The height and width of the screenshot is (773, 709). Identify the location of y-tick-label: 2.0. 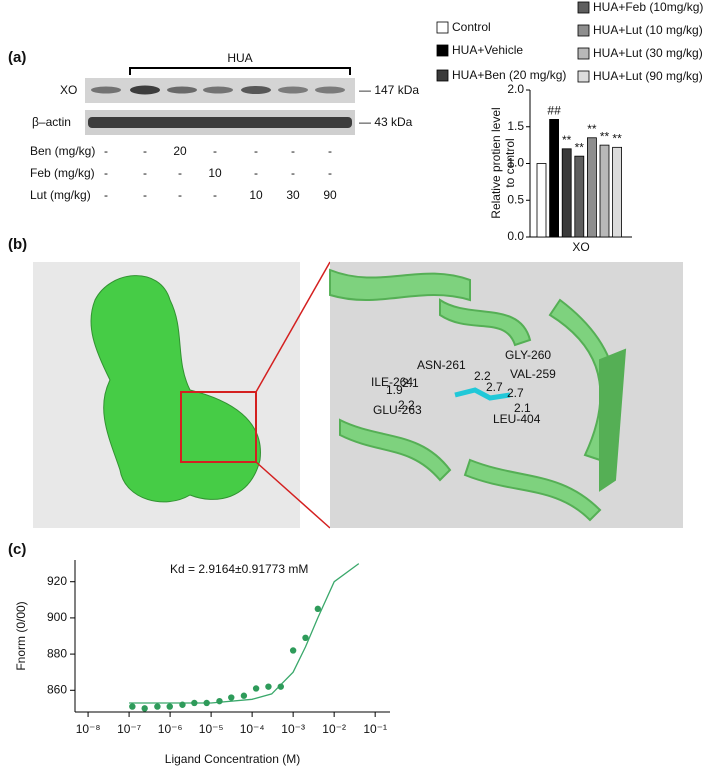
(515, 89).